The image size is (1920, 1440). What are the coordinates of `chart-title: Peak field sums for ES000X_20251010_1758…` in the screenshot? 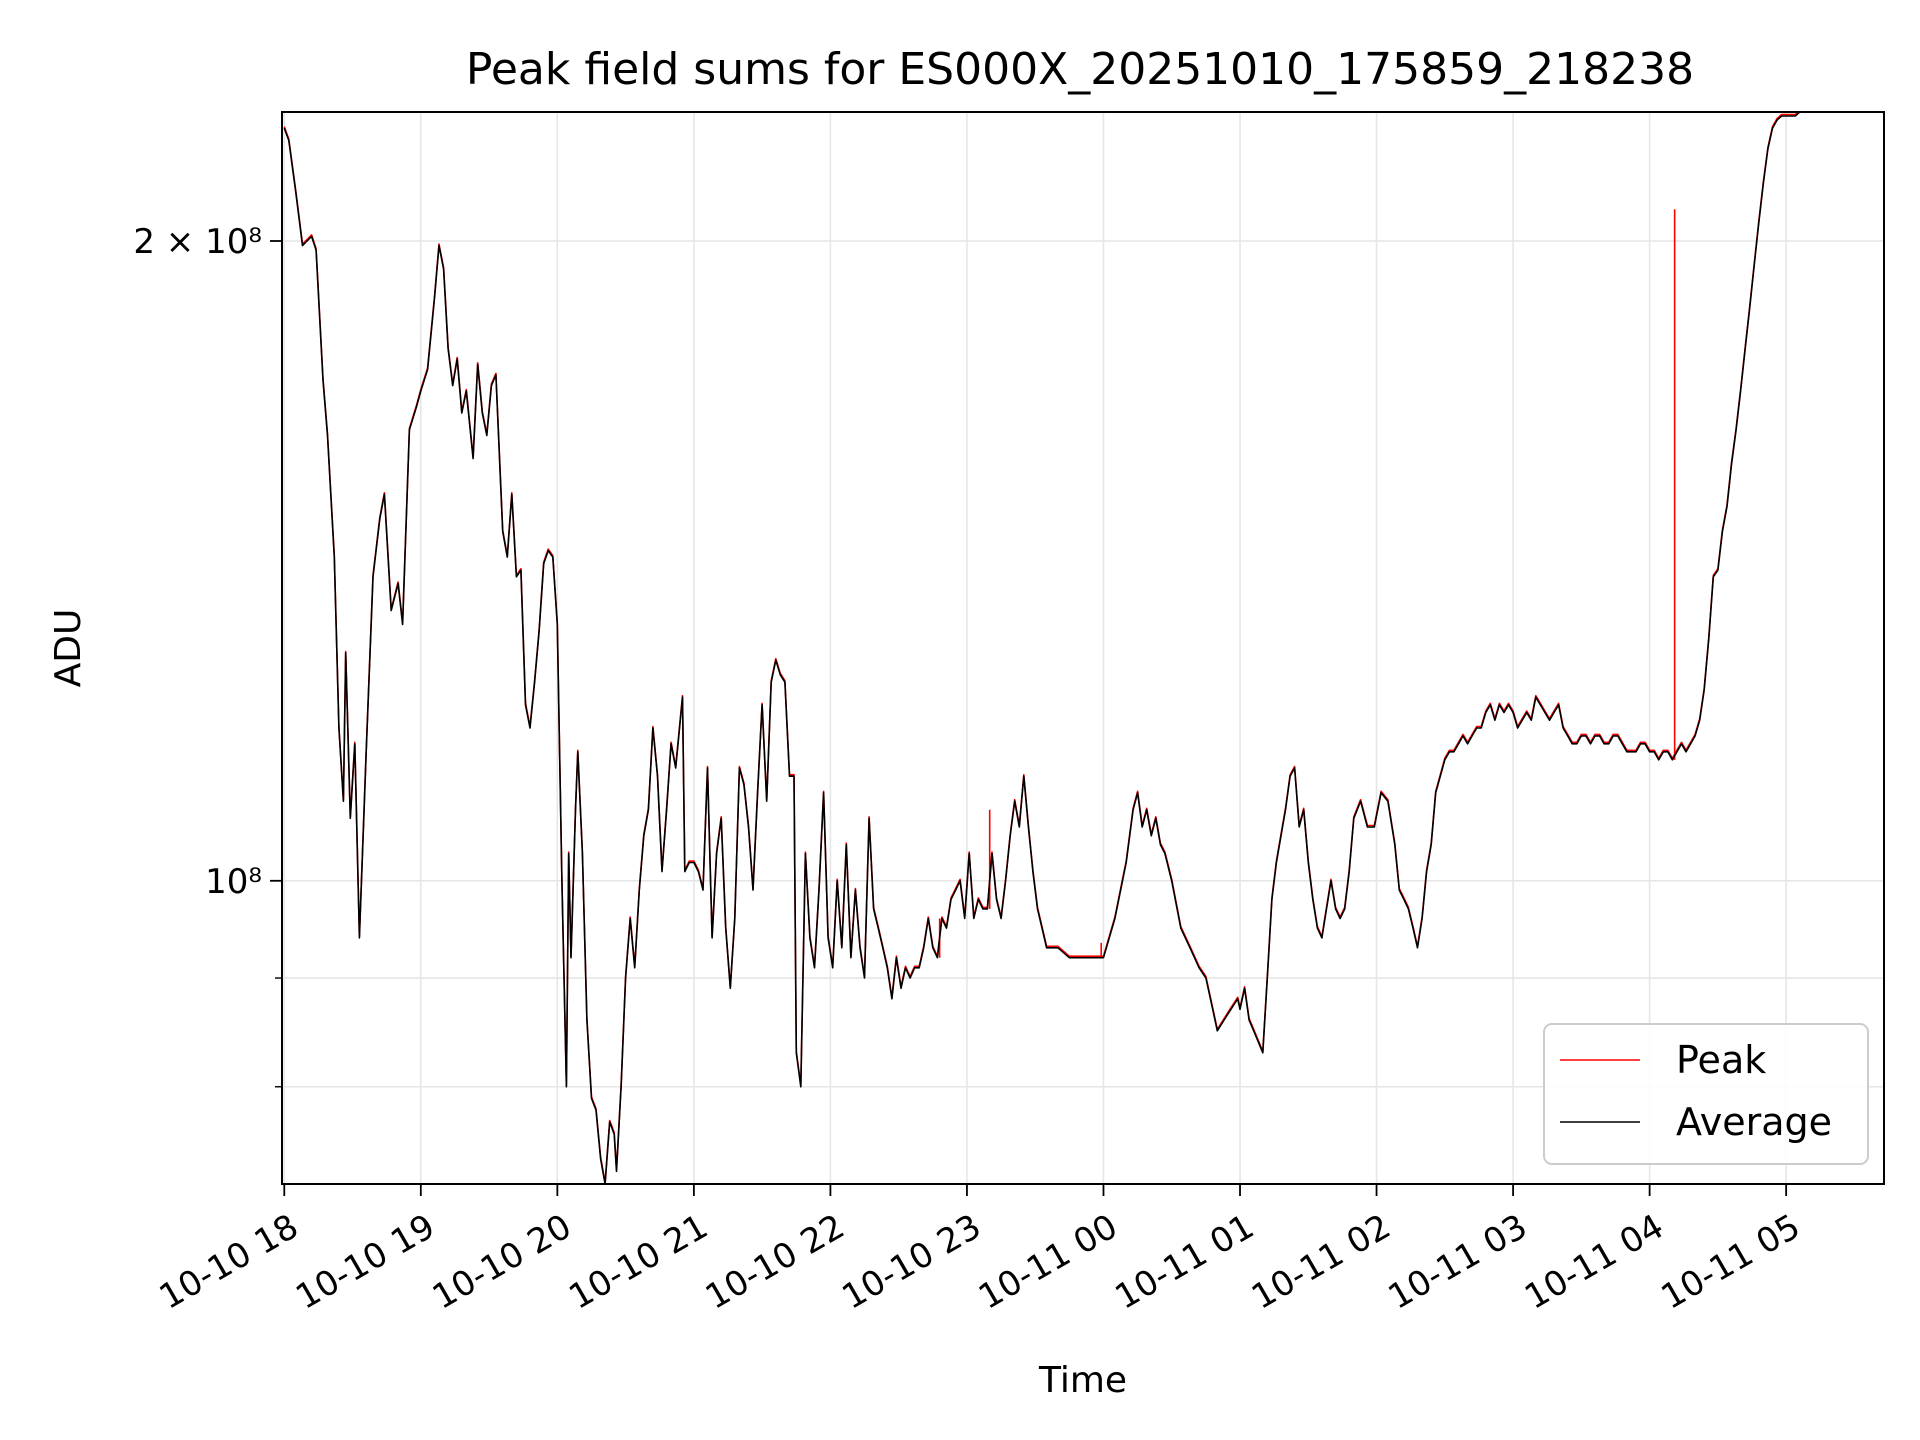 It's located at (1080, 69).